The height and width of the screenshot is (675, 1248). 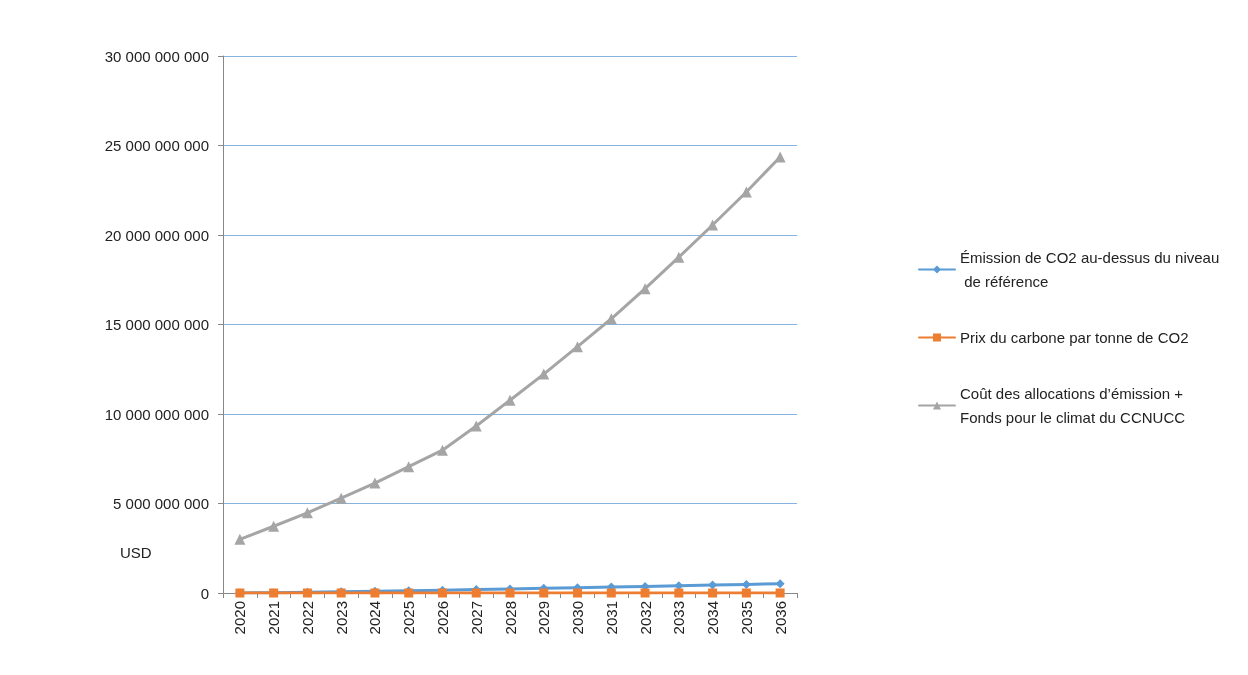 I want to click on x-tick-label: 2025, so click(x=409, y=618).